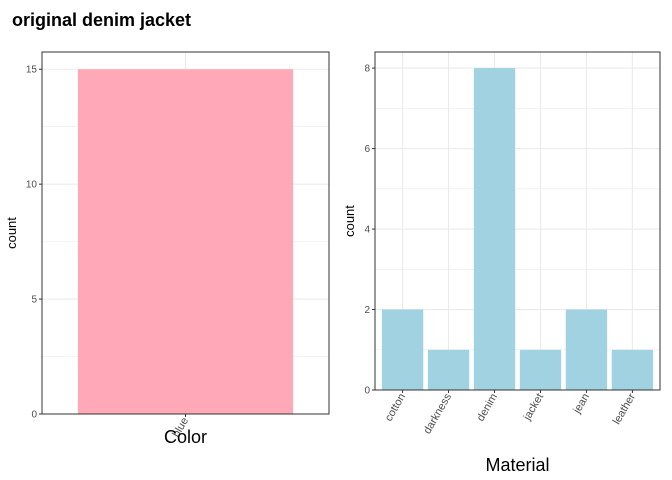 Image resolution: width=672 pixels, height=480 pixels. What do you see at coordinates (586, 349) in the screenshot?
I see `bar-jean` at bounding box center [586, 349].